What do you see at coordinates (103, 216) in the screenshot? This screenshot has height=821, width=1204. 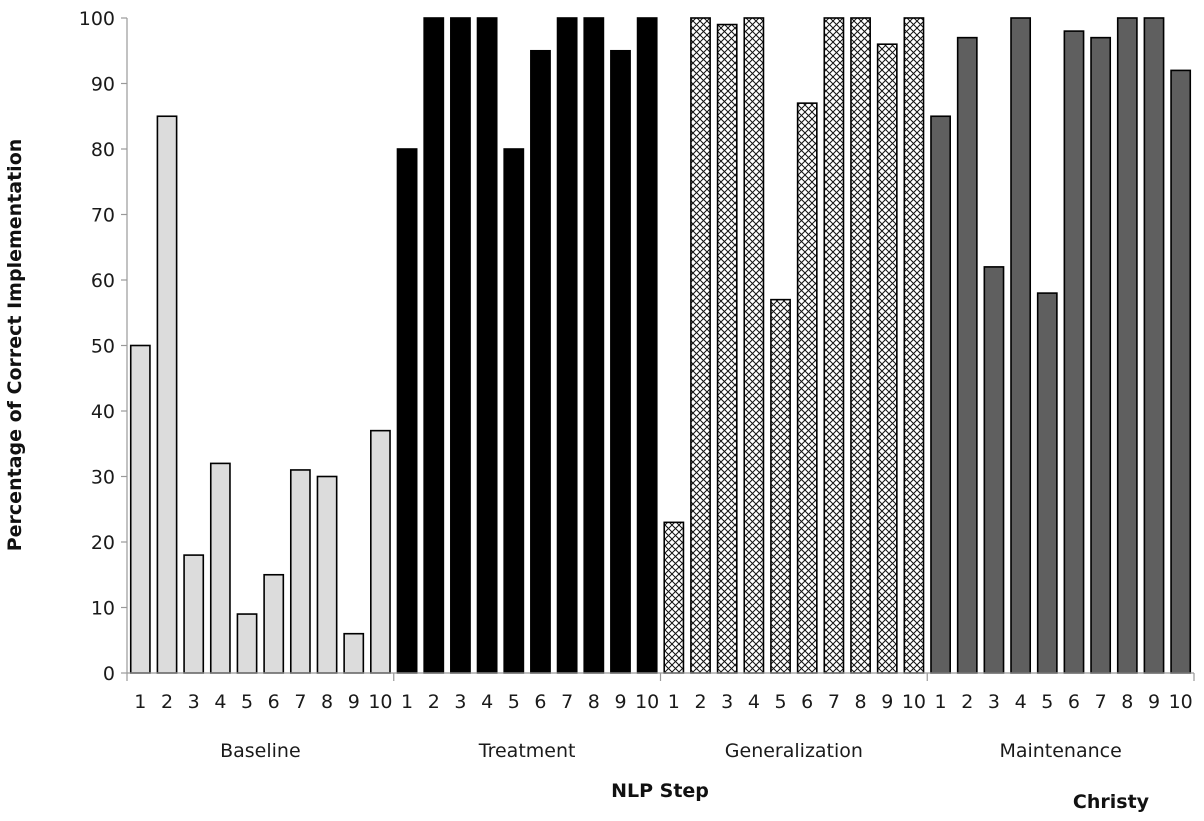 I see `y-tick-label-70: 70` at bounding box center [103, 216].